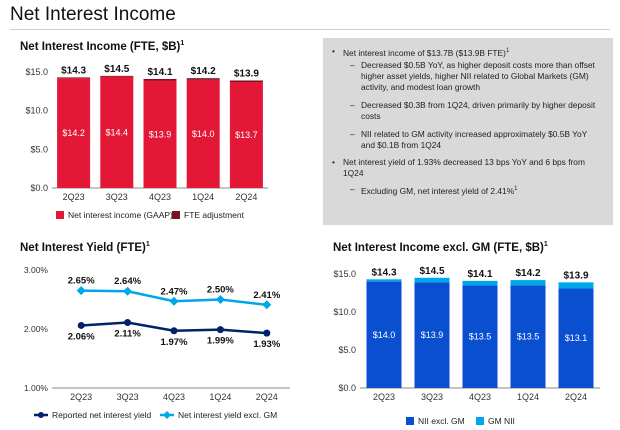 The image size is (620, 430). Describe the element at coordinates (440, 247) in the screenshot. I see `nii-excl-gm-chart-title: Net Interest Income excl. GM (FTE, $B)1` at that location.